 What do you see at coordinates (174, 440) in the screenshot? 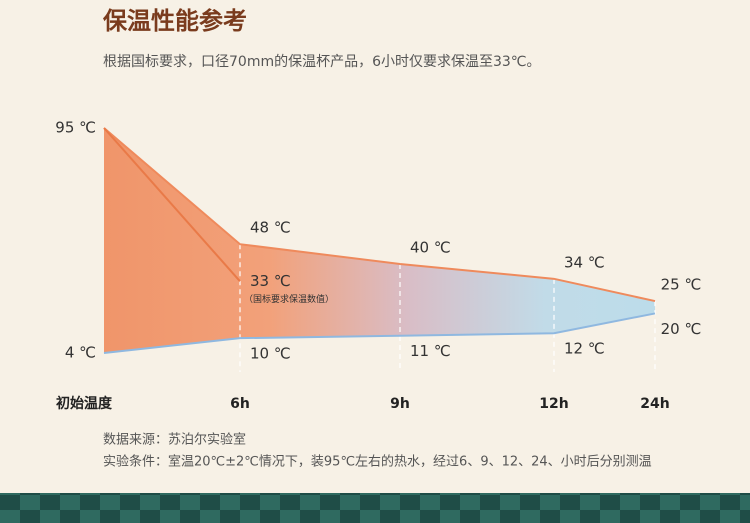
I see `note: 数据来源：苏泊尔实验室` at bounding box center [174, 440].